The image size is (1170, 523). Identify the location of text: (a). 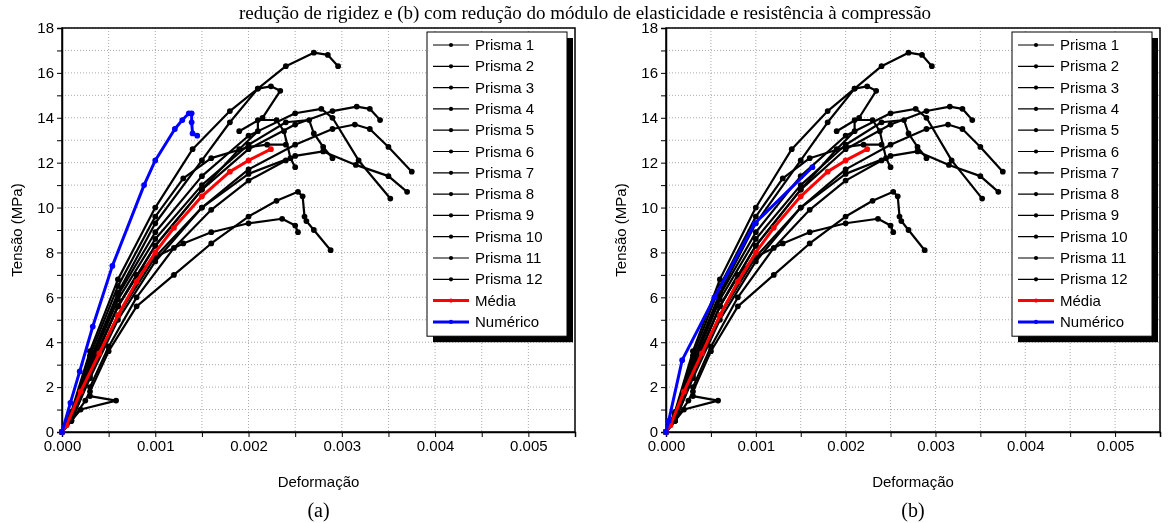
(318, 510).